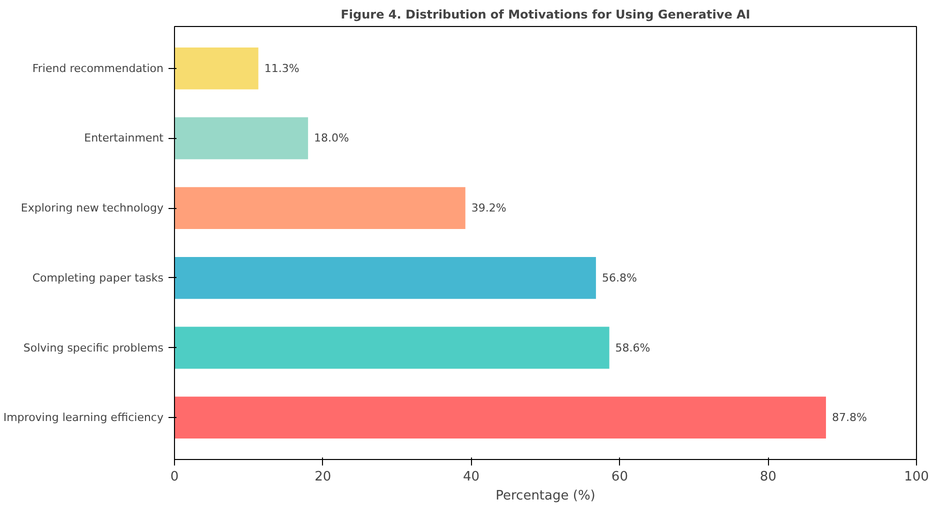 This screenshot has height=506, width=930. What do you see at coordinates (174, 477) in the screenshot?
I see `x-tick-label: 0` at bounding box center [174, 477].